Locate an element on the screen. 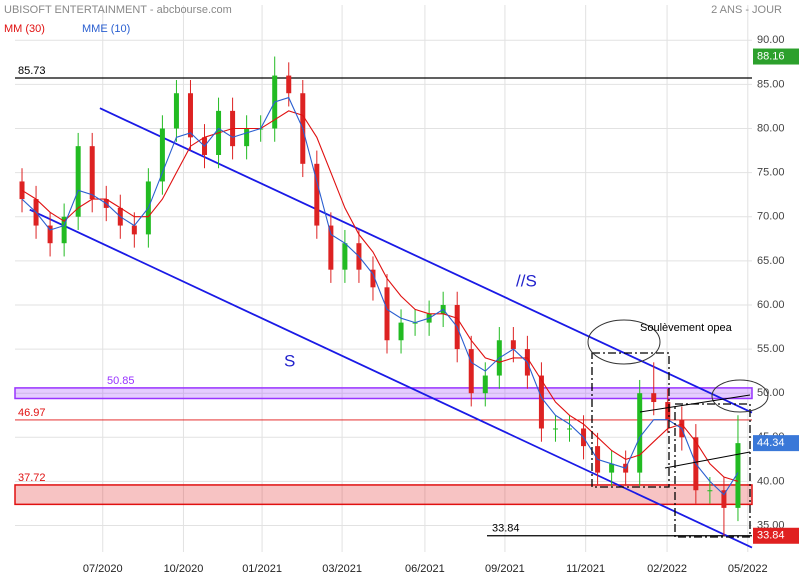  level-label: 46.97 is located at coordinates (32, 413).